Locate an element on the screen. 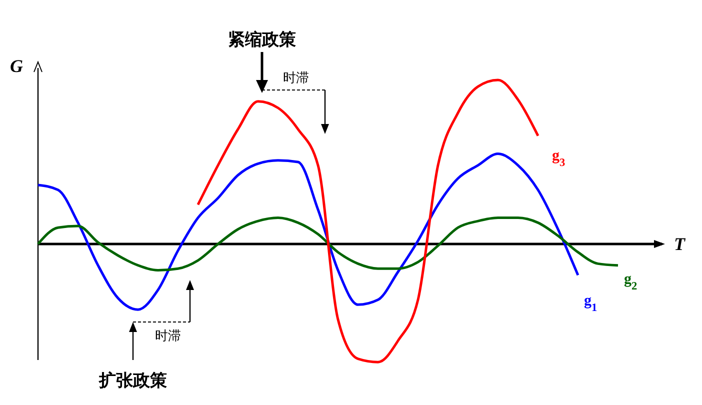 The image size is (702, 405). series-label: g$_{3}$ is located at coordinates (559, 158).